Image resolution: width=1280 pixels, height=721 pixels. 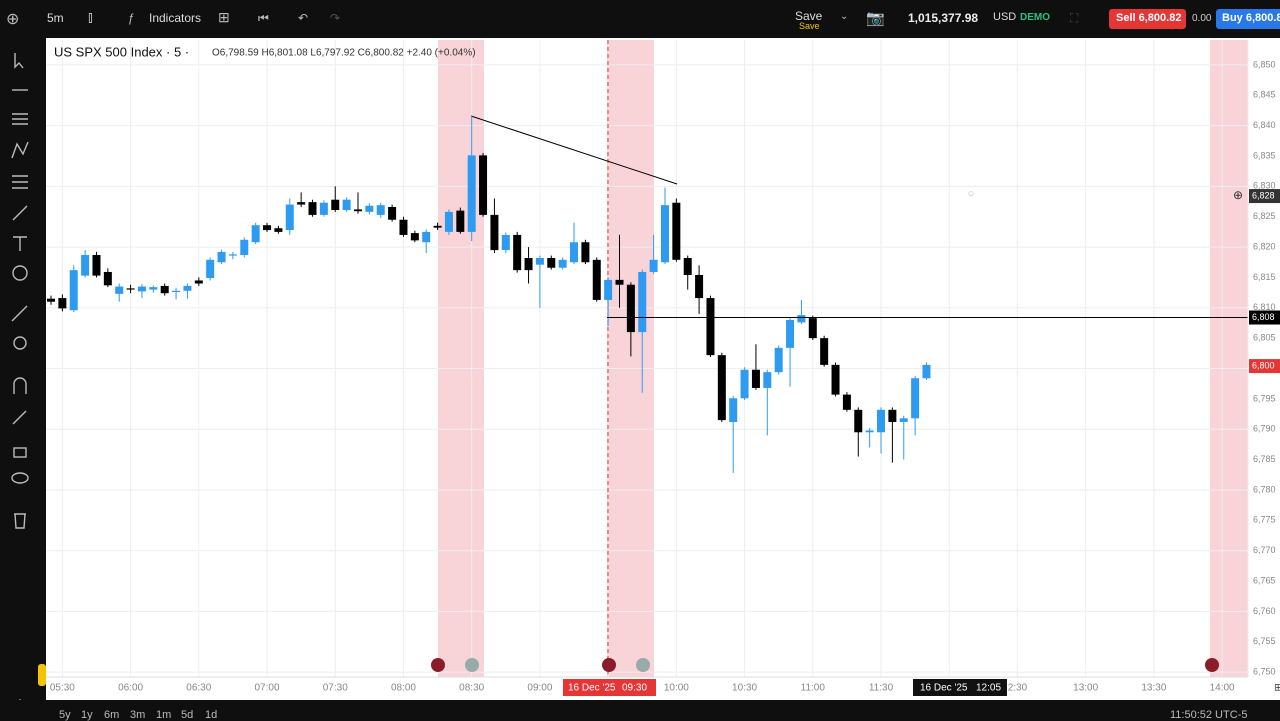 I want to click on layout-icon: ⊞, so click(x=224, y=17).